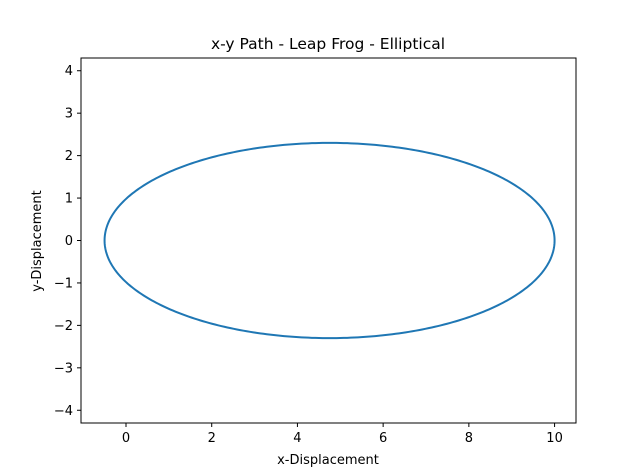  I want to click on y-tick-label: −3, so click(63, 368).